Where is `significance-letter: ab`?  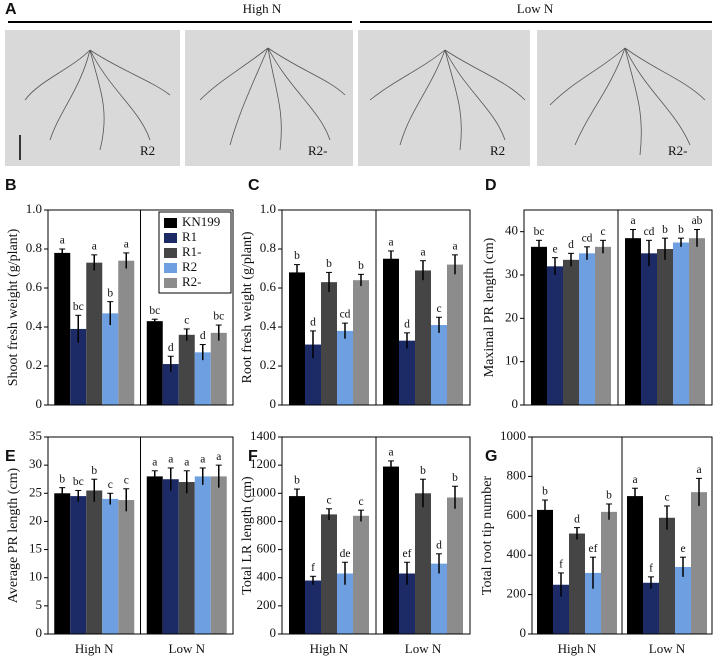 significance-letter: ab is located at coordinates (697, 221).